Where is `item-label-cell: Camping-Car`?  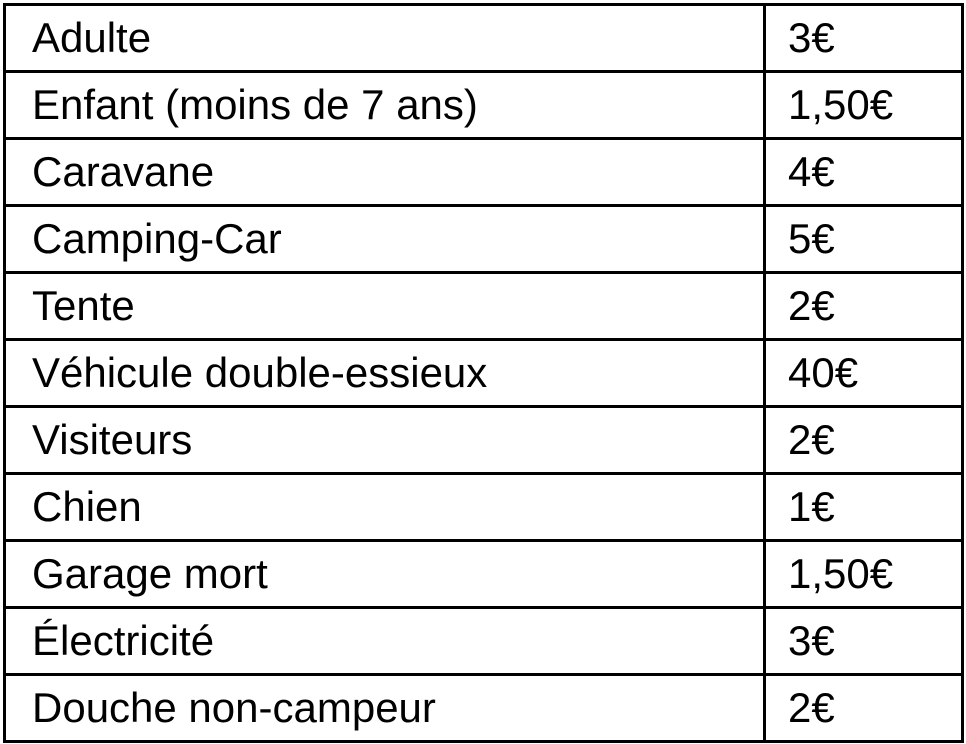
item-label-cell: Camping-Car is located at coordinates (384, 239).